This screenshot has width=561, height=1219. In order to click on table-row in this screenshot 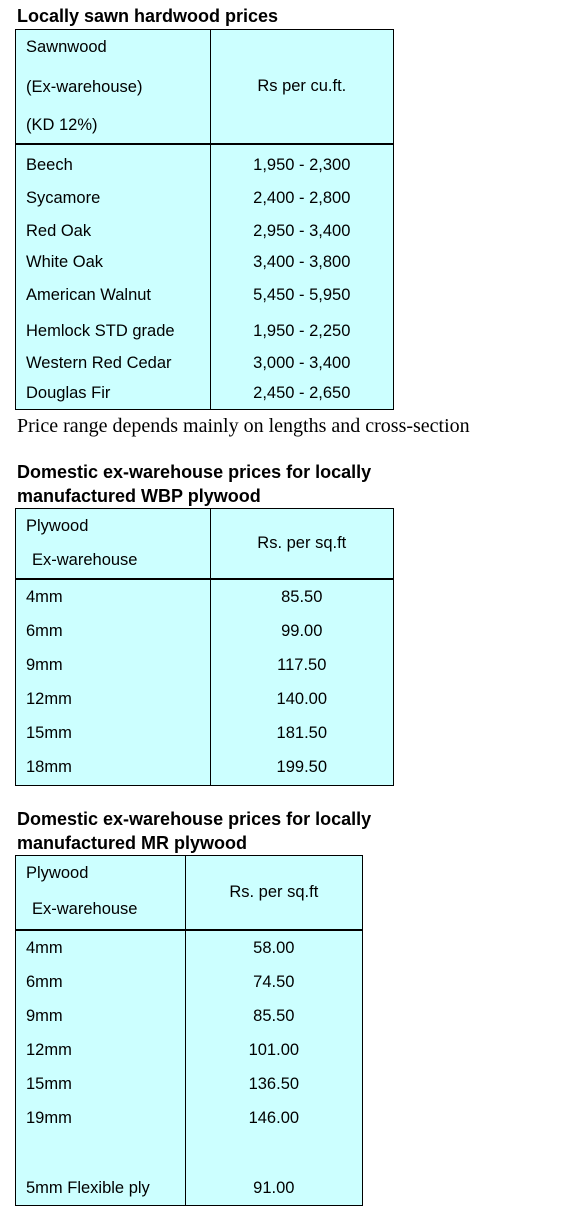, I will do `click(189, 1153)`.